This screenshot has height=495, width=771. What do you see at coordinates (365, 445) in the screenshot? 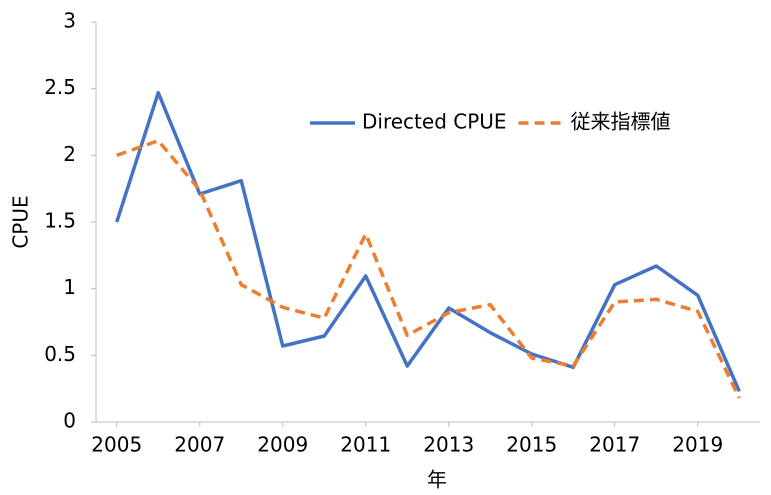
I see `x-tick-label: 2011` at bounding box center [365, 445].